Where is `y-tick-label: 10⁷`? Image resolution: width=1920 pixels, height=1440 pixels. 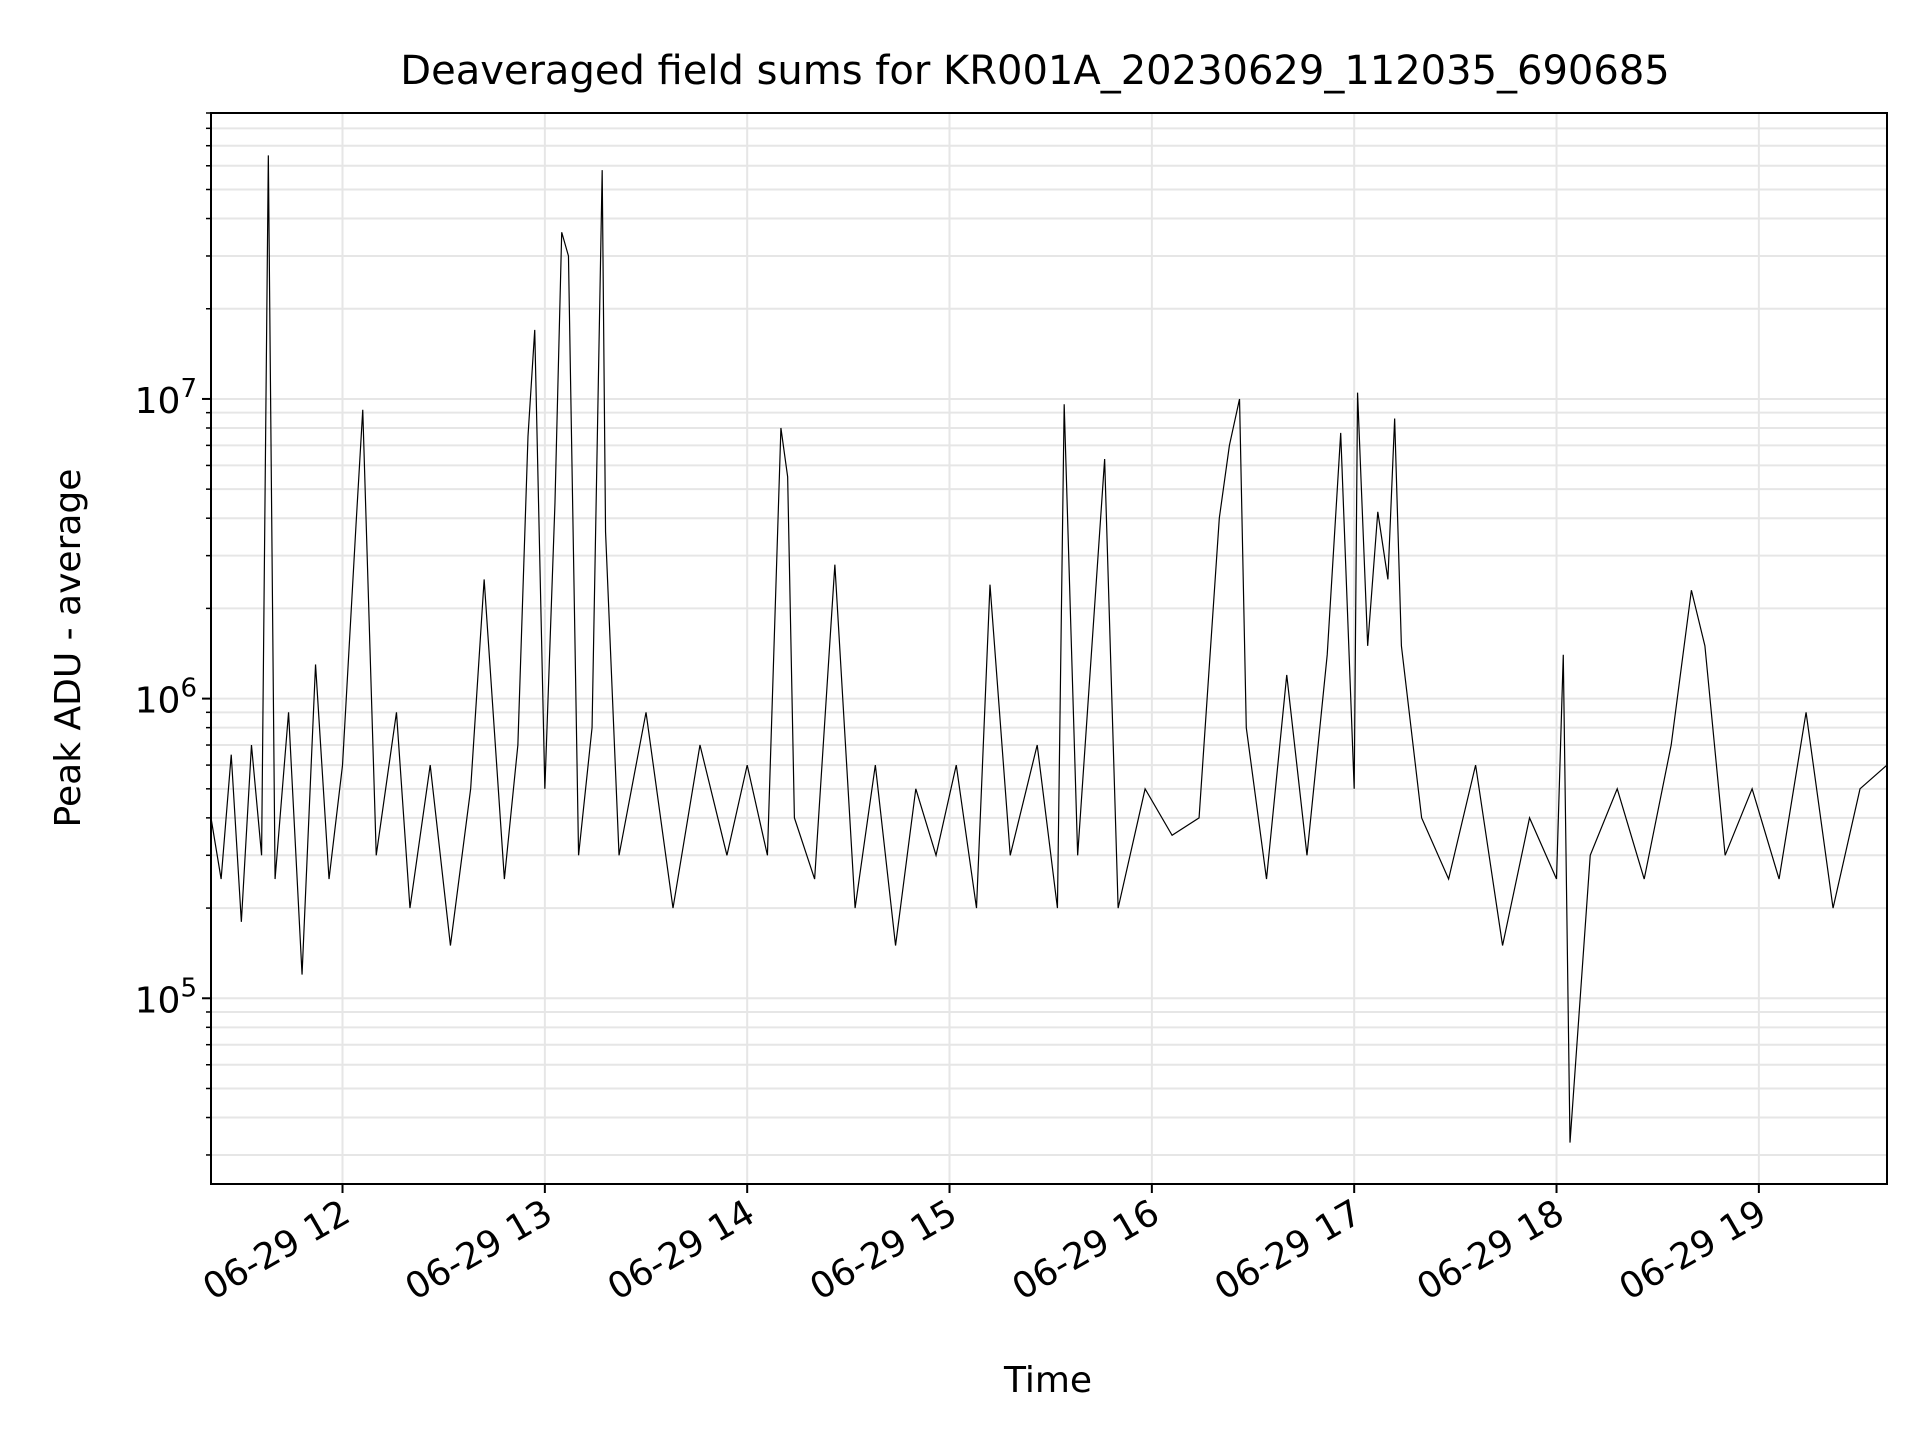
y-tick-label: 10⁷ is located at coordinates (166, 398).